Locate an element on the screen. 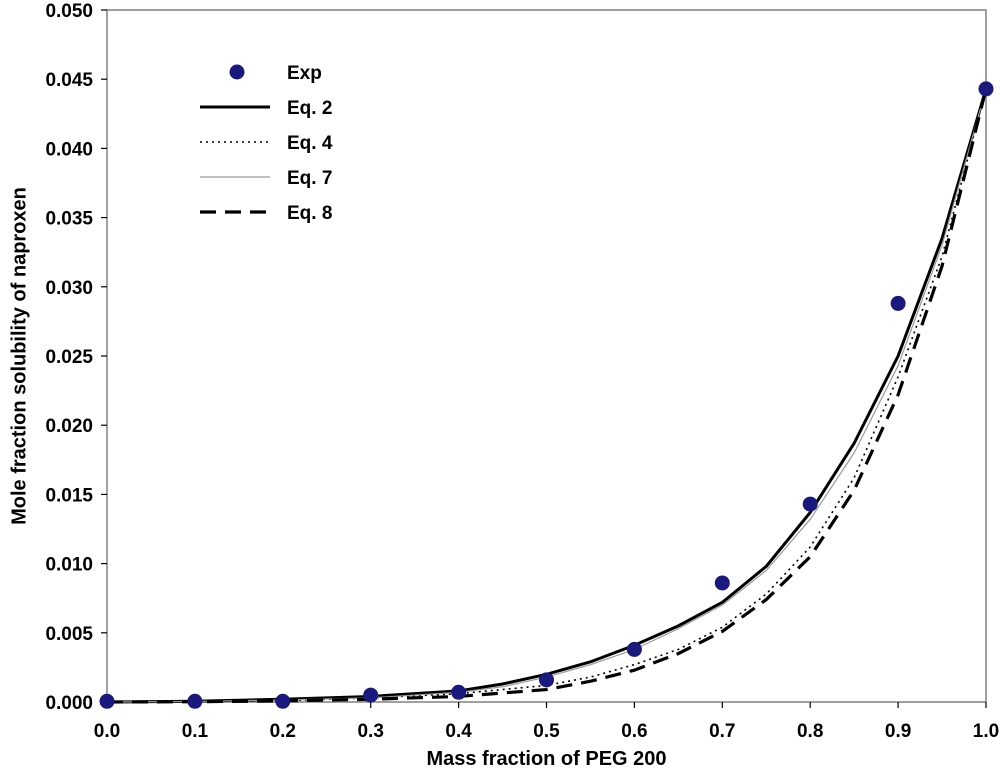  x-tick-label: 0.3 is located at coordinates (370, 731).